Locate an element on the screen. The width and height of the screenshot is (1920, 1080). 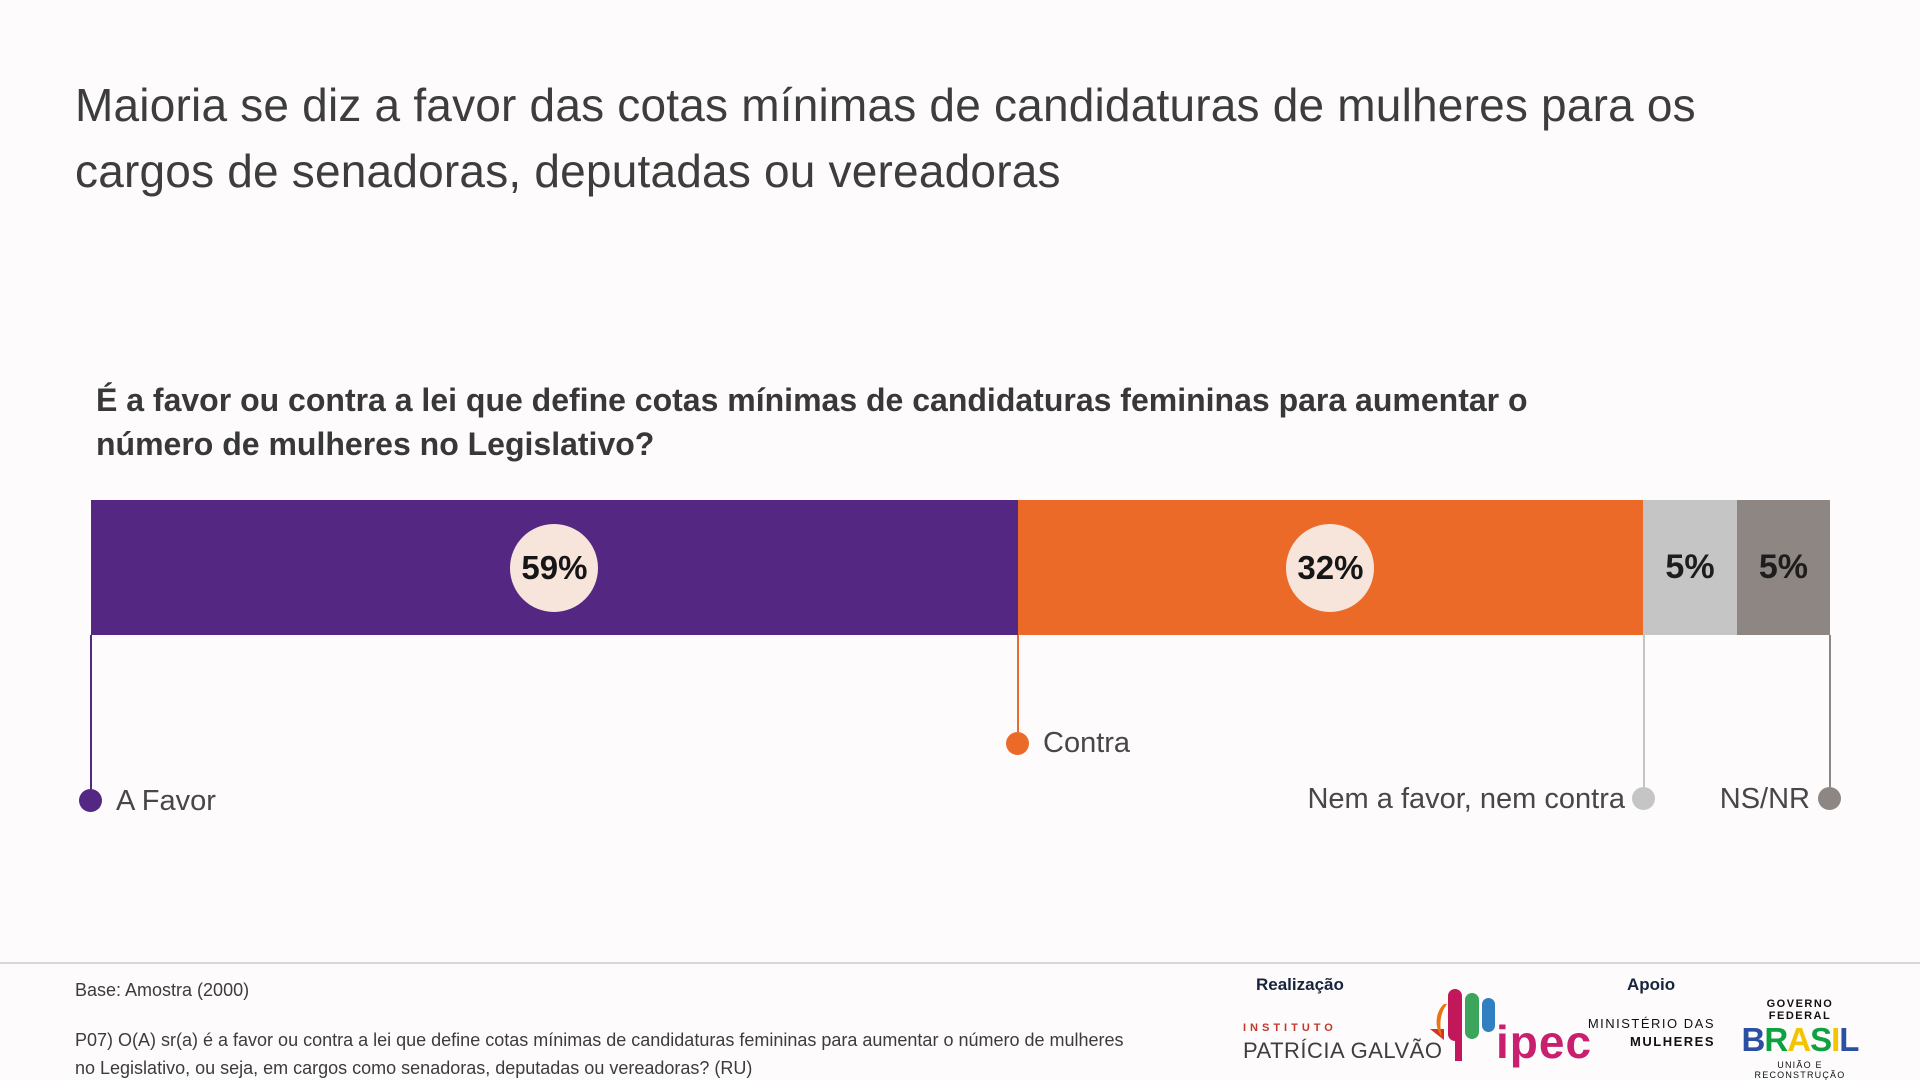
realizacao-label: Realização is located at coordinates (1300, 984).